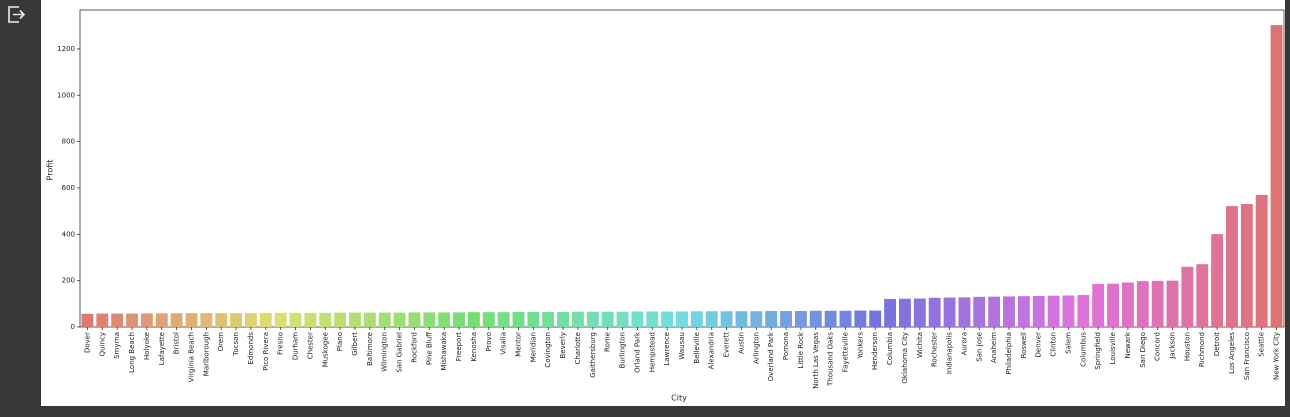 The height and width of the screenshot is (417, 1290). I want to click on x-tick-label: Los Angeles, so click(1232, 353).